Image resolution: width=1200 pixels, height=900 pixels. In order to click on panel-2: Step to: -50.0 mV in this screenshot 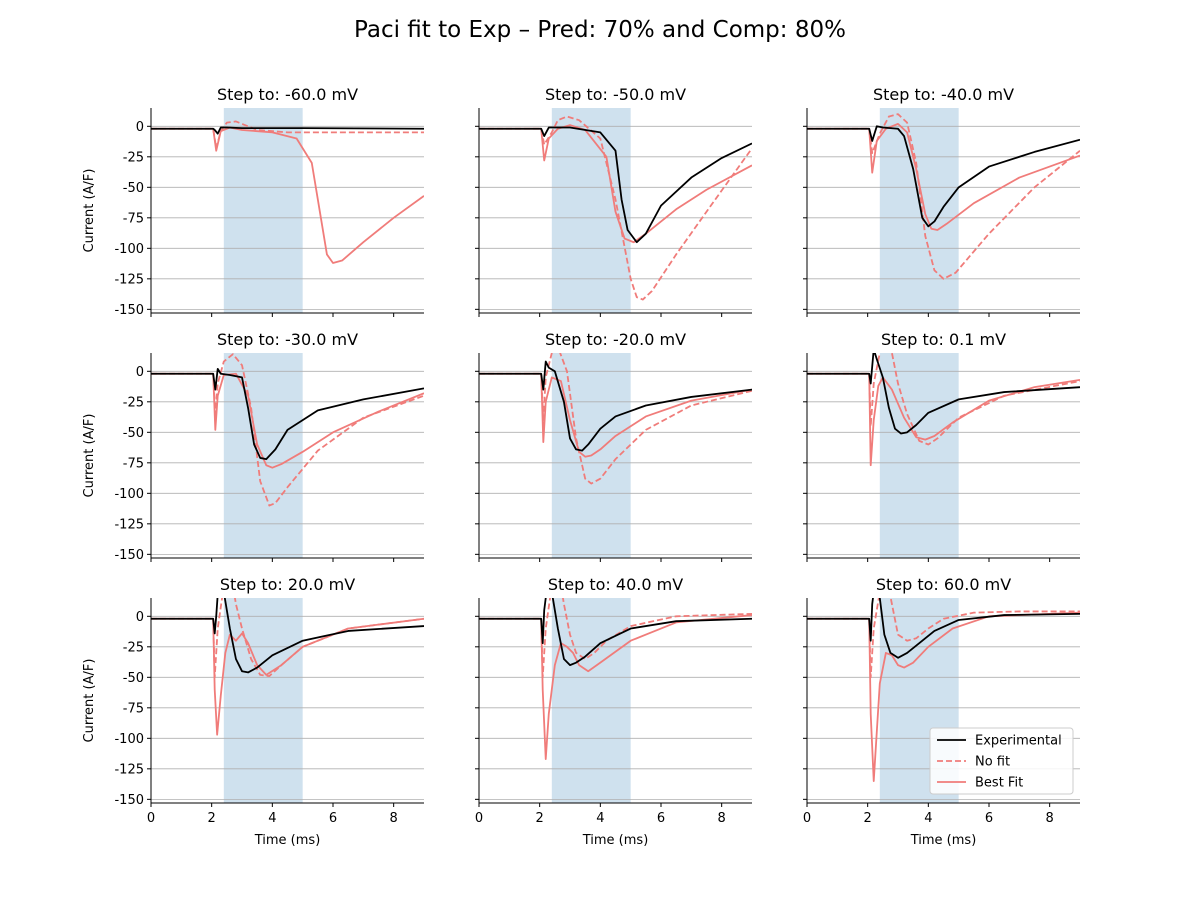, I will do `click(613, 201)`.